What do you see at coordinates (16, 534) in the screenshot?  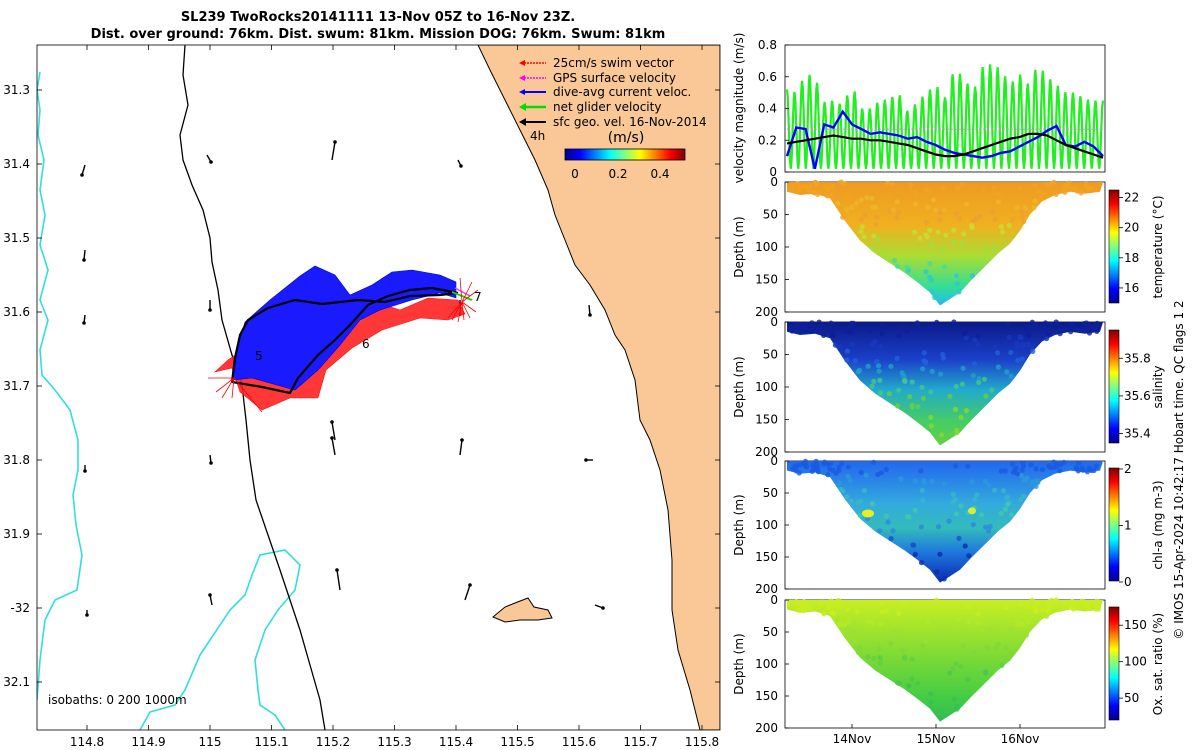 I see `map-y-tick-label: 31.9` at bounding box center [16, 534].